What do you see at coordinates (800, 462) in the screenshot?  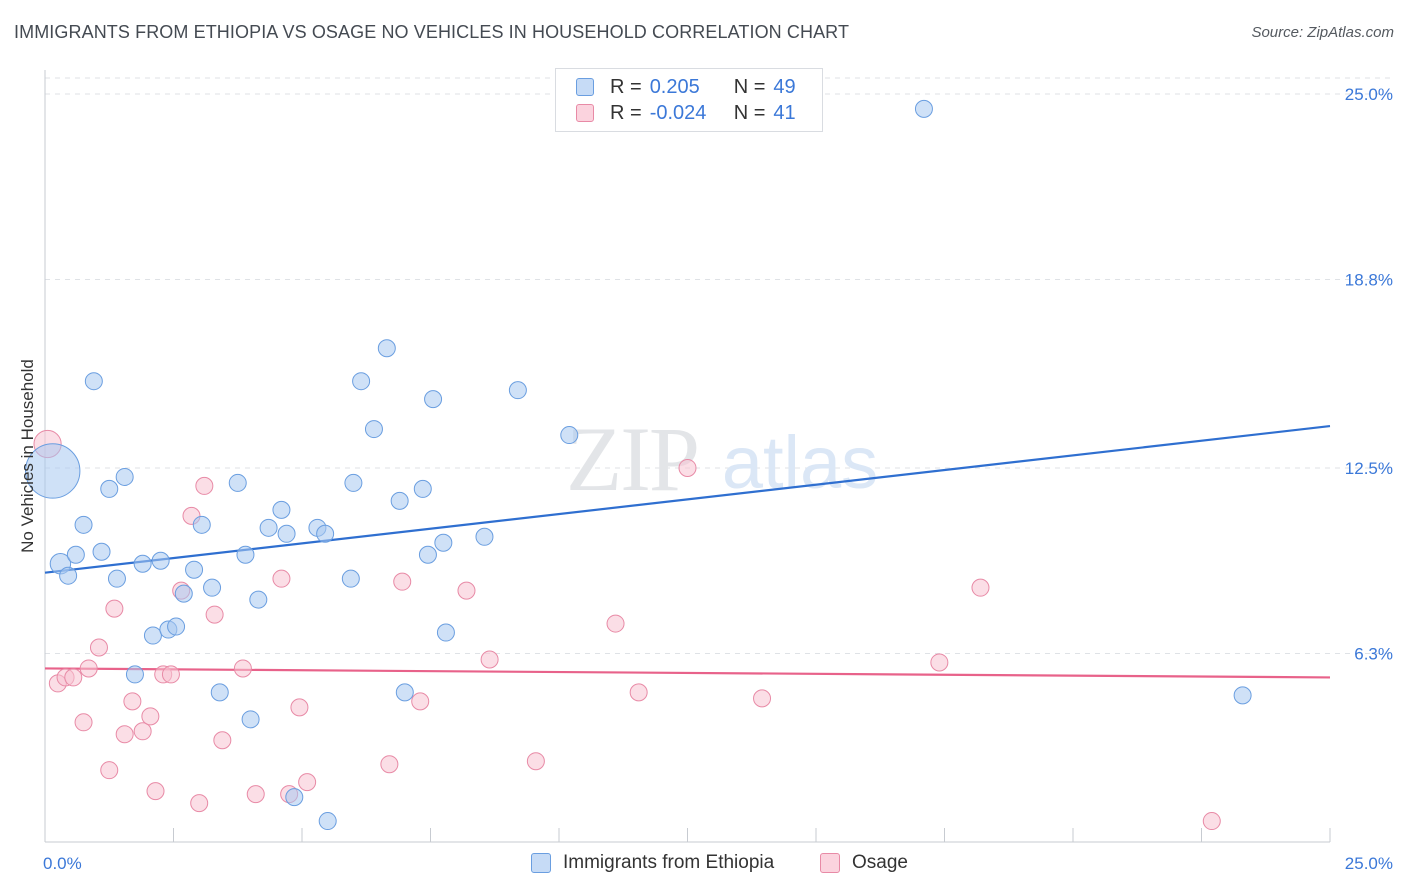 I see `watermark-atlas: atlas` at bounding box center [800, 462].